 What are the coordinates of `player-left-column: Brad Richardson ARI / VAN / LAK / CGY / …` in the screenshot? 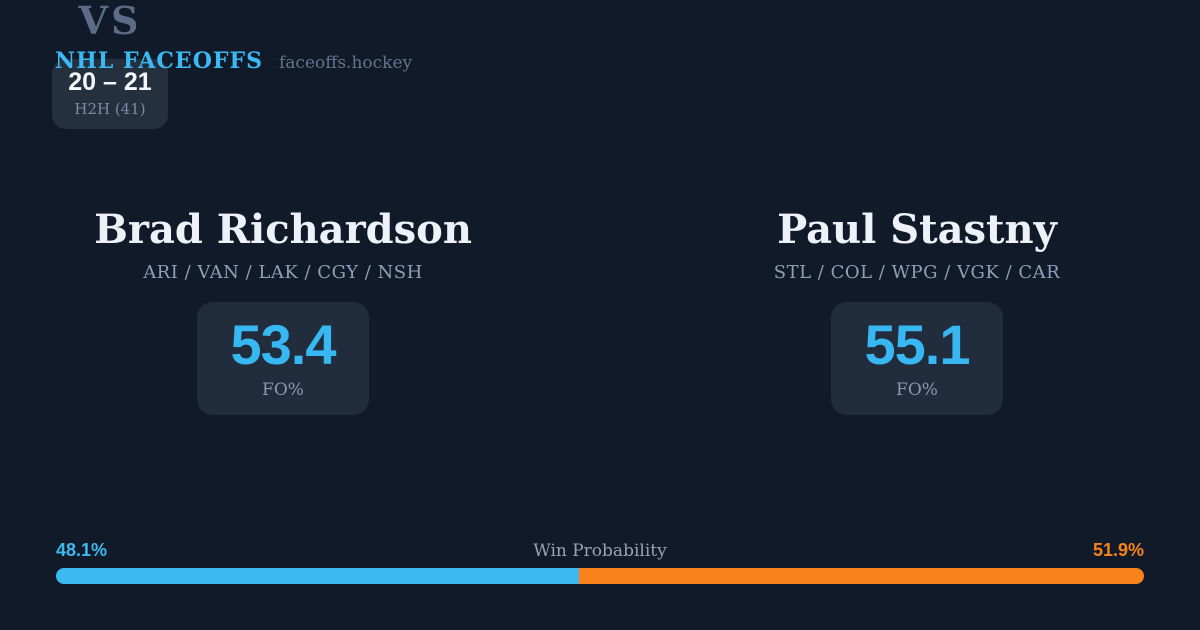 It's located at (283, 311).